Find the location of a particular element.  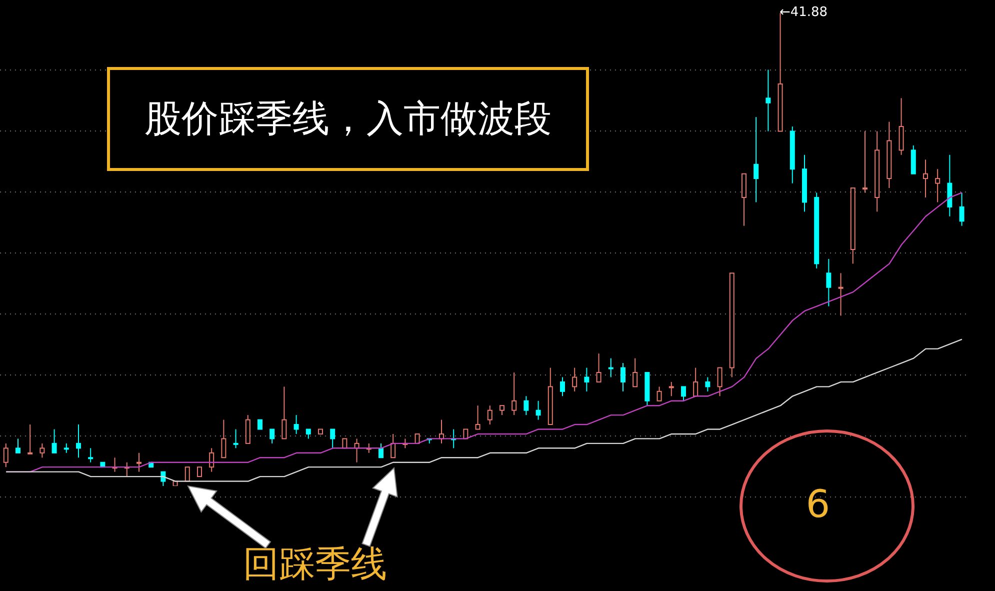

text: 股价踩季线，入市做波段 is located at coordinates (348, 119).